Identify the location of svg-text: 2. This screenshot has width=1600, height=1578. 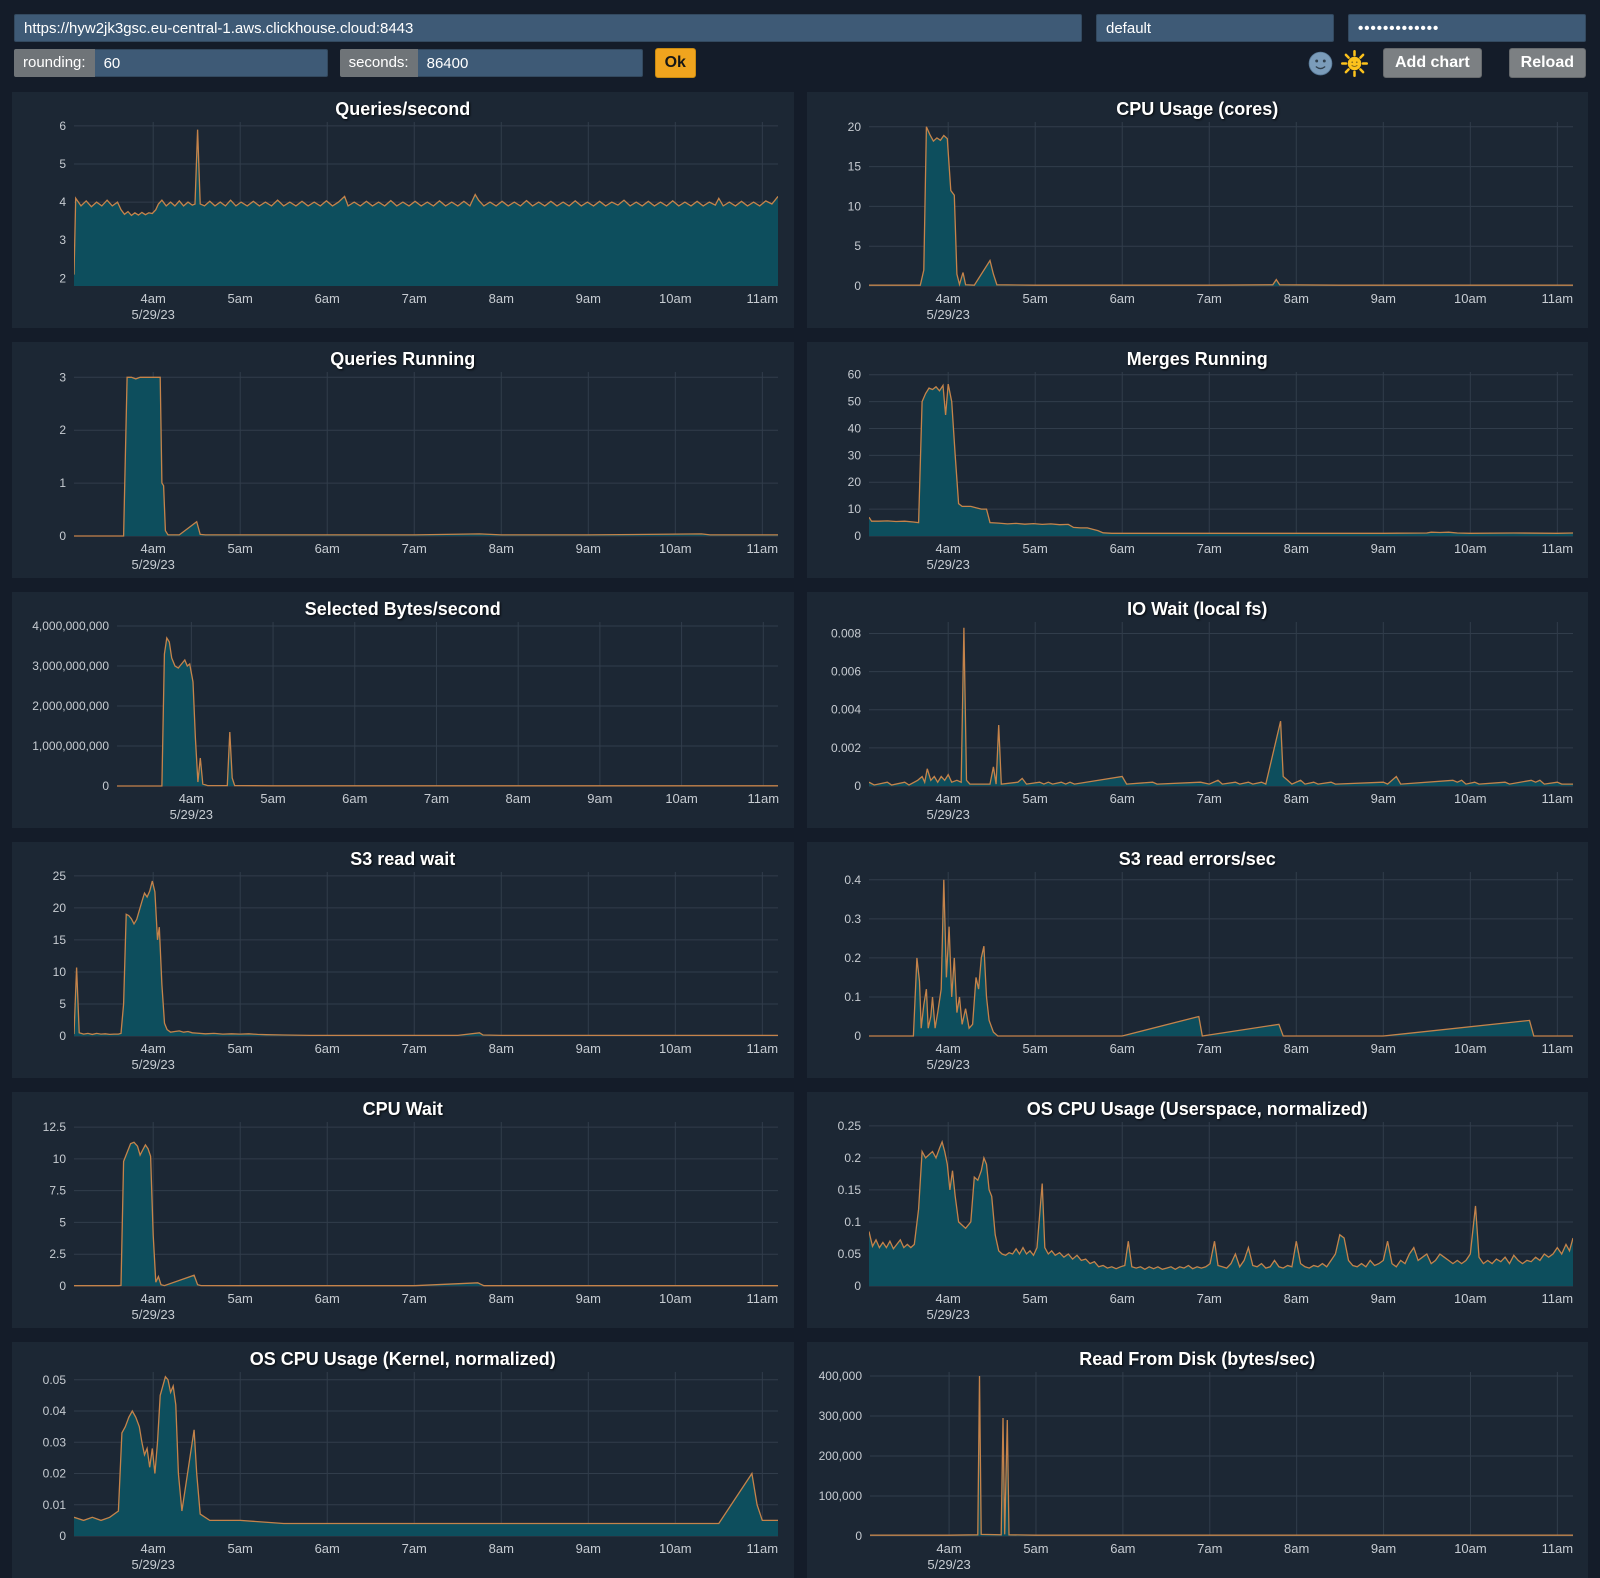
(62, 430).